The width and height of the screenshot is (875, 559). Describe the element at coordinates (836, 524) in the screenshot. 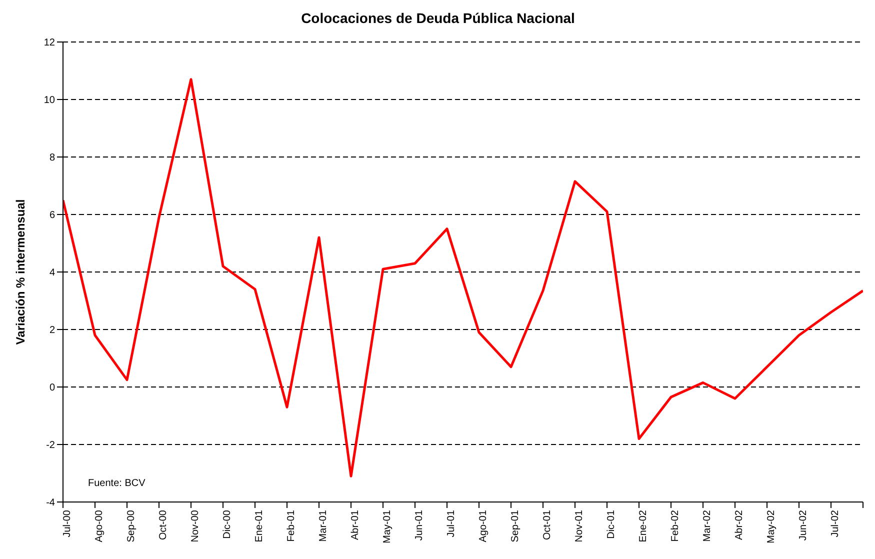

I see `x-tick-label: Jul-02` at that location.